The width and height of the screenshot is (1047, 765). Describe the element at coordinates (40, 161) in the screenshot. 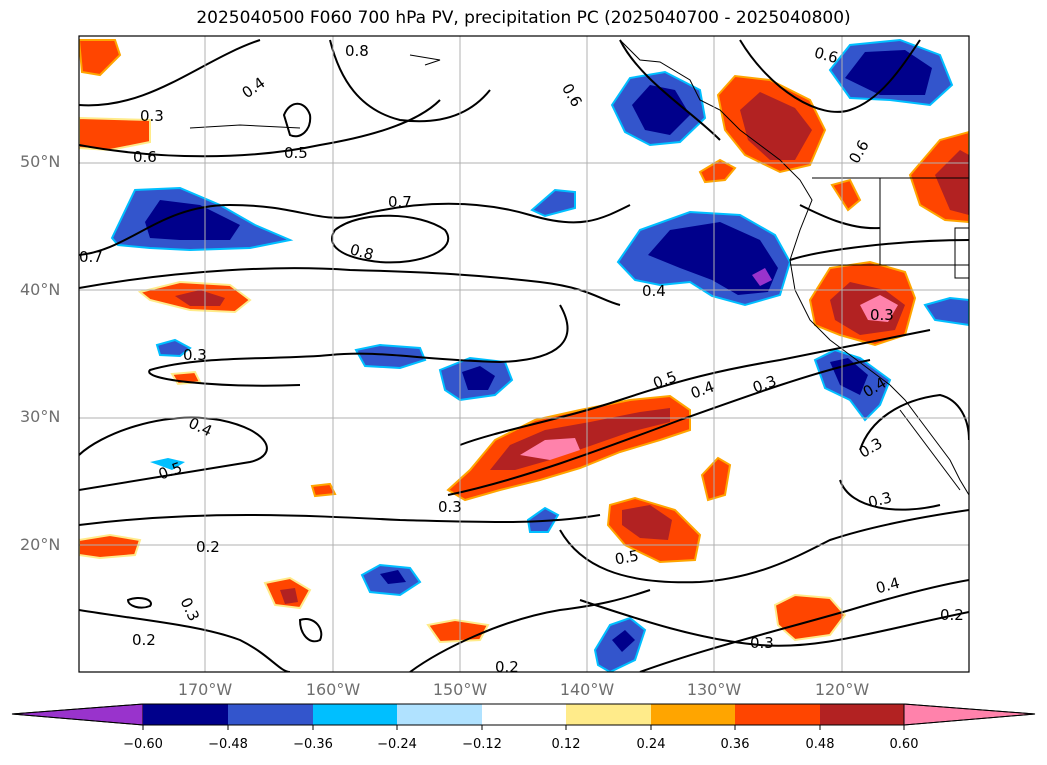

I see `lat-label: 50°N` at that location.